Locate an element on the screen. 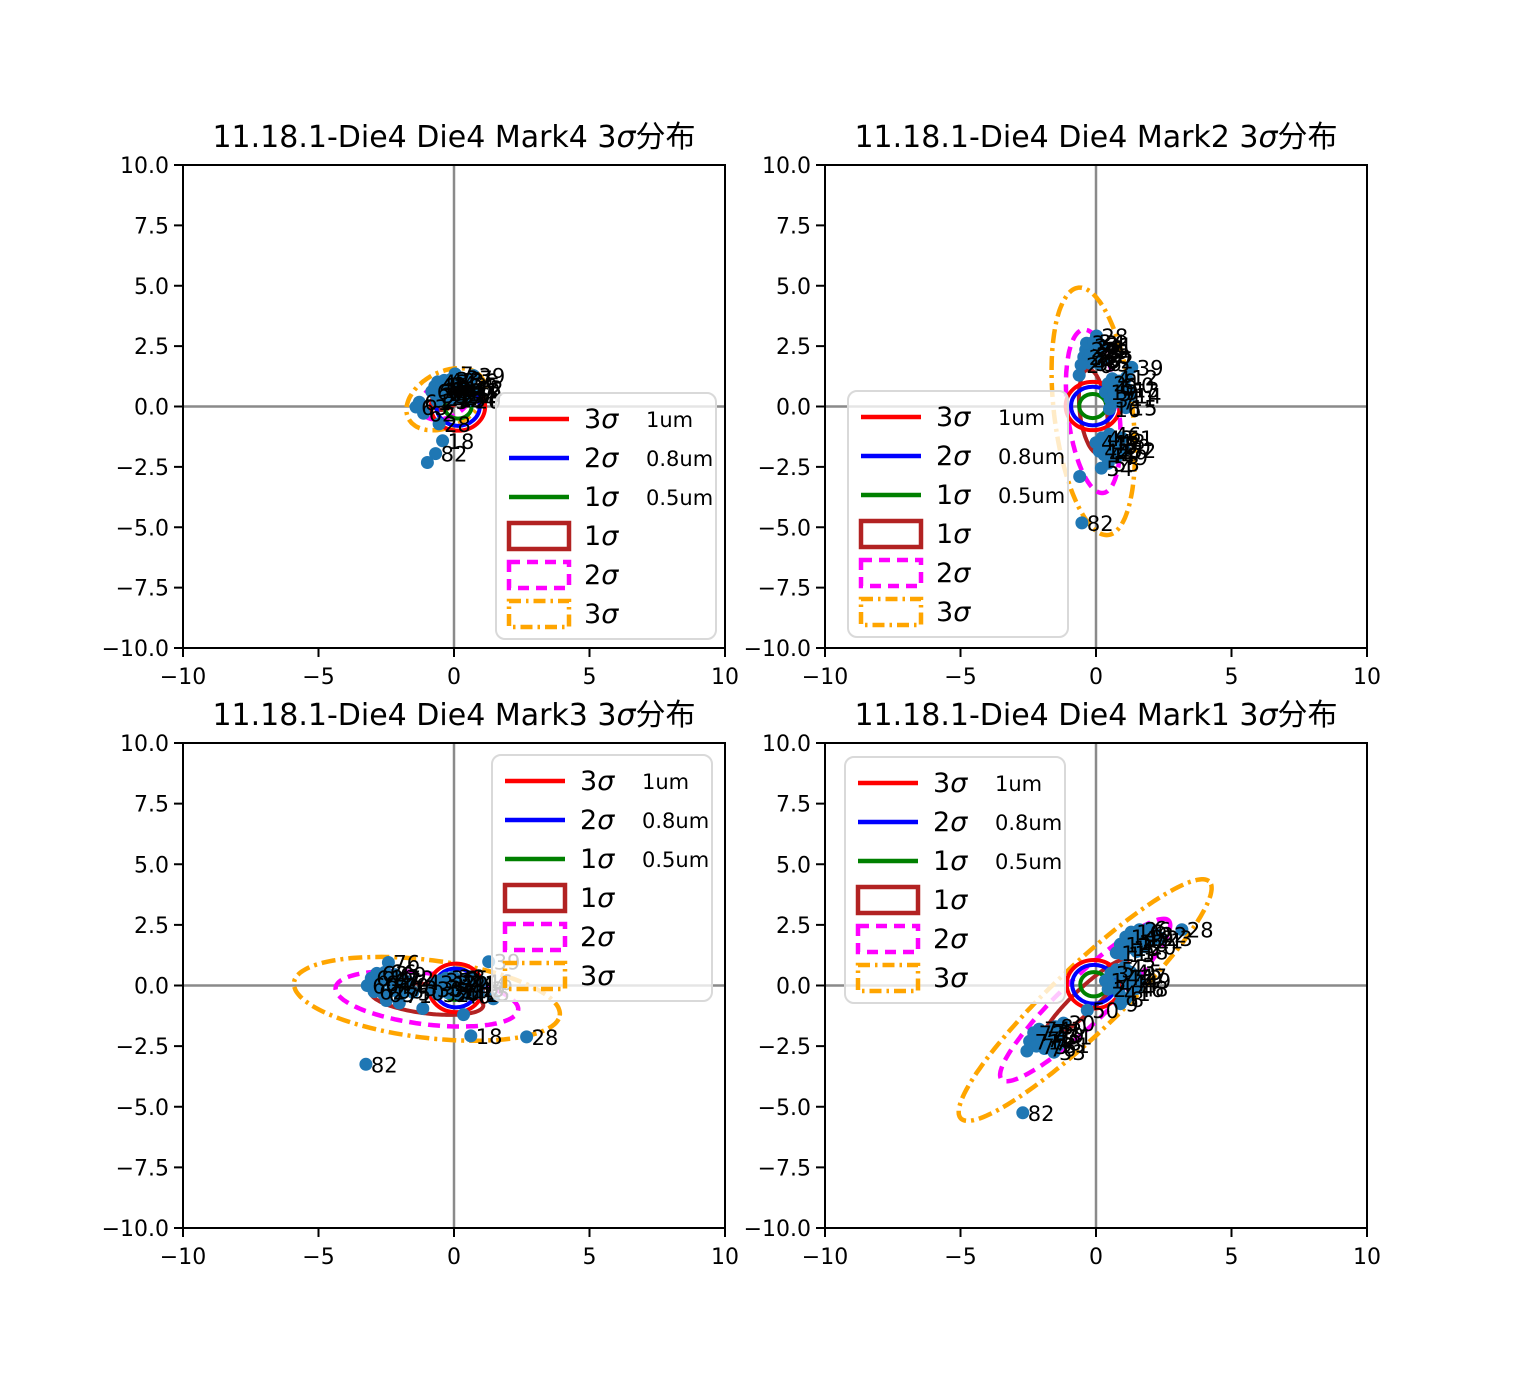  point-label: 34 is located at coordinates (1112, 343).